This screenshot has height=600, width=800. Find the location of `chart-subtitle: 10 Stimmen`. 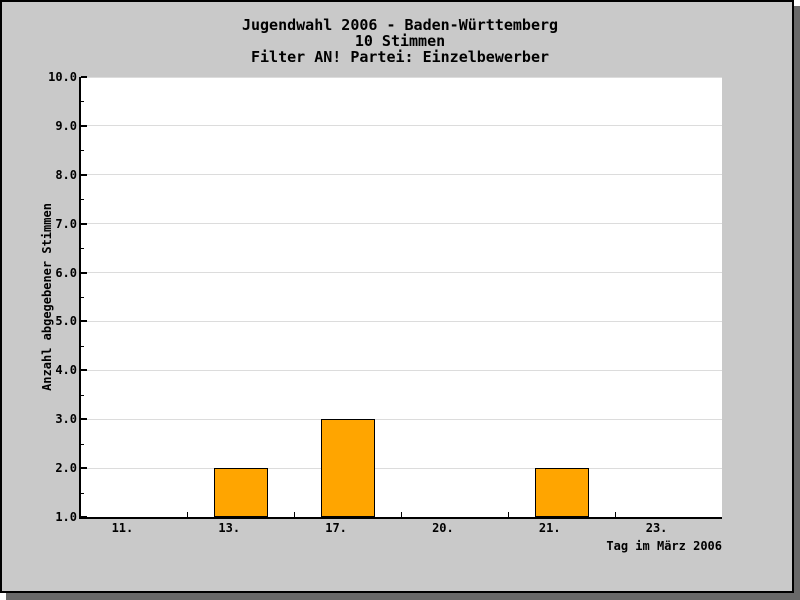

chart-subtitle: 10 Stimmen is located at coordinates (400, 41).